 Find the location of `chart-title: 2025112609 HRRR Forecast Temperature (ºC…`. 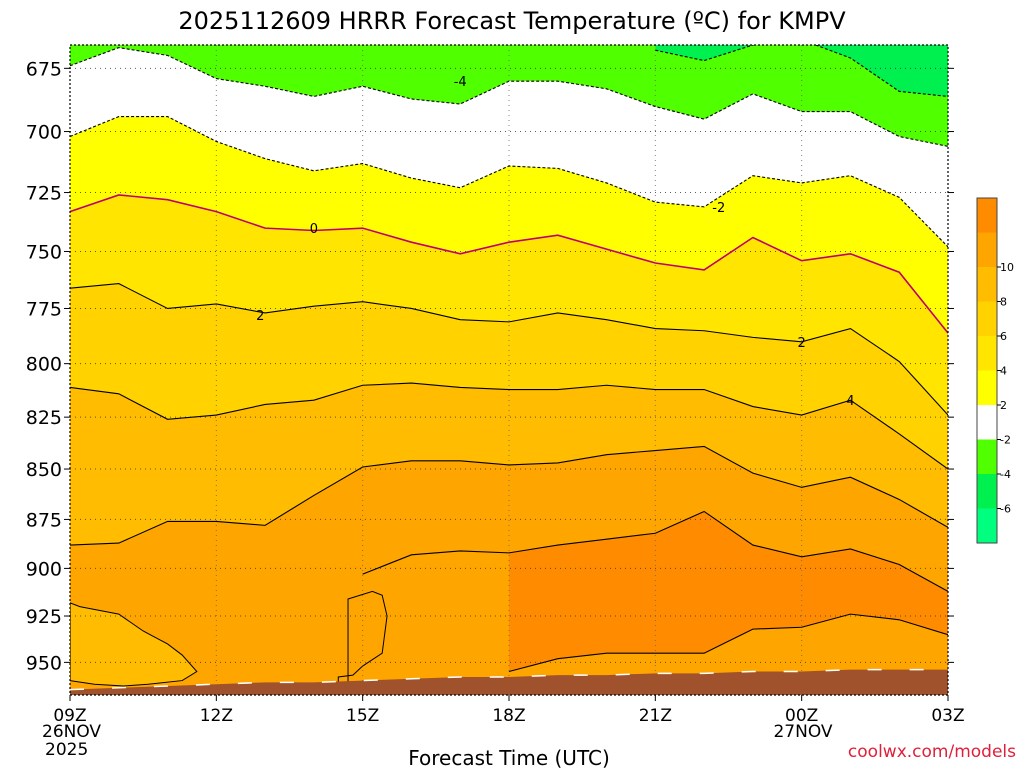

chart-title: 2025112609 HRRR Forecast Temperature (ºC… is located at coordinates (512, 21).